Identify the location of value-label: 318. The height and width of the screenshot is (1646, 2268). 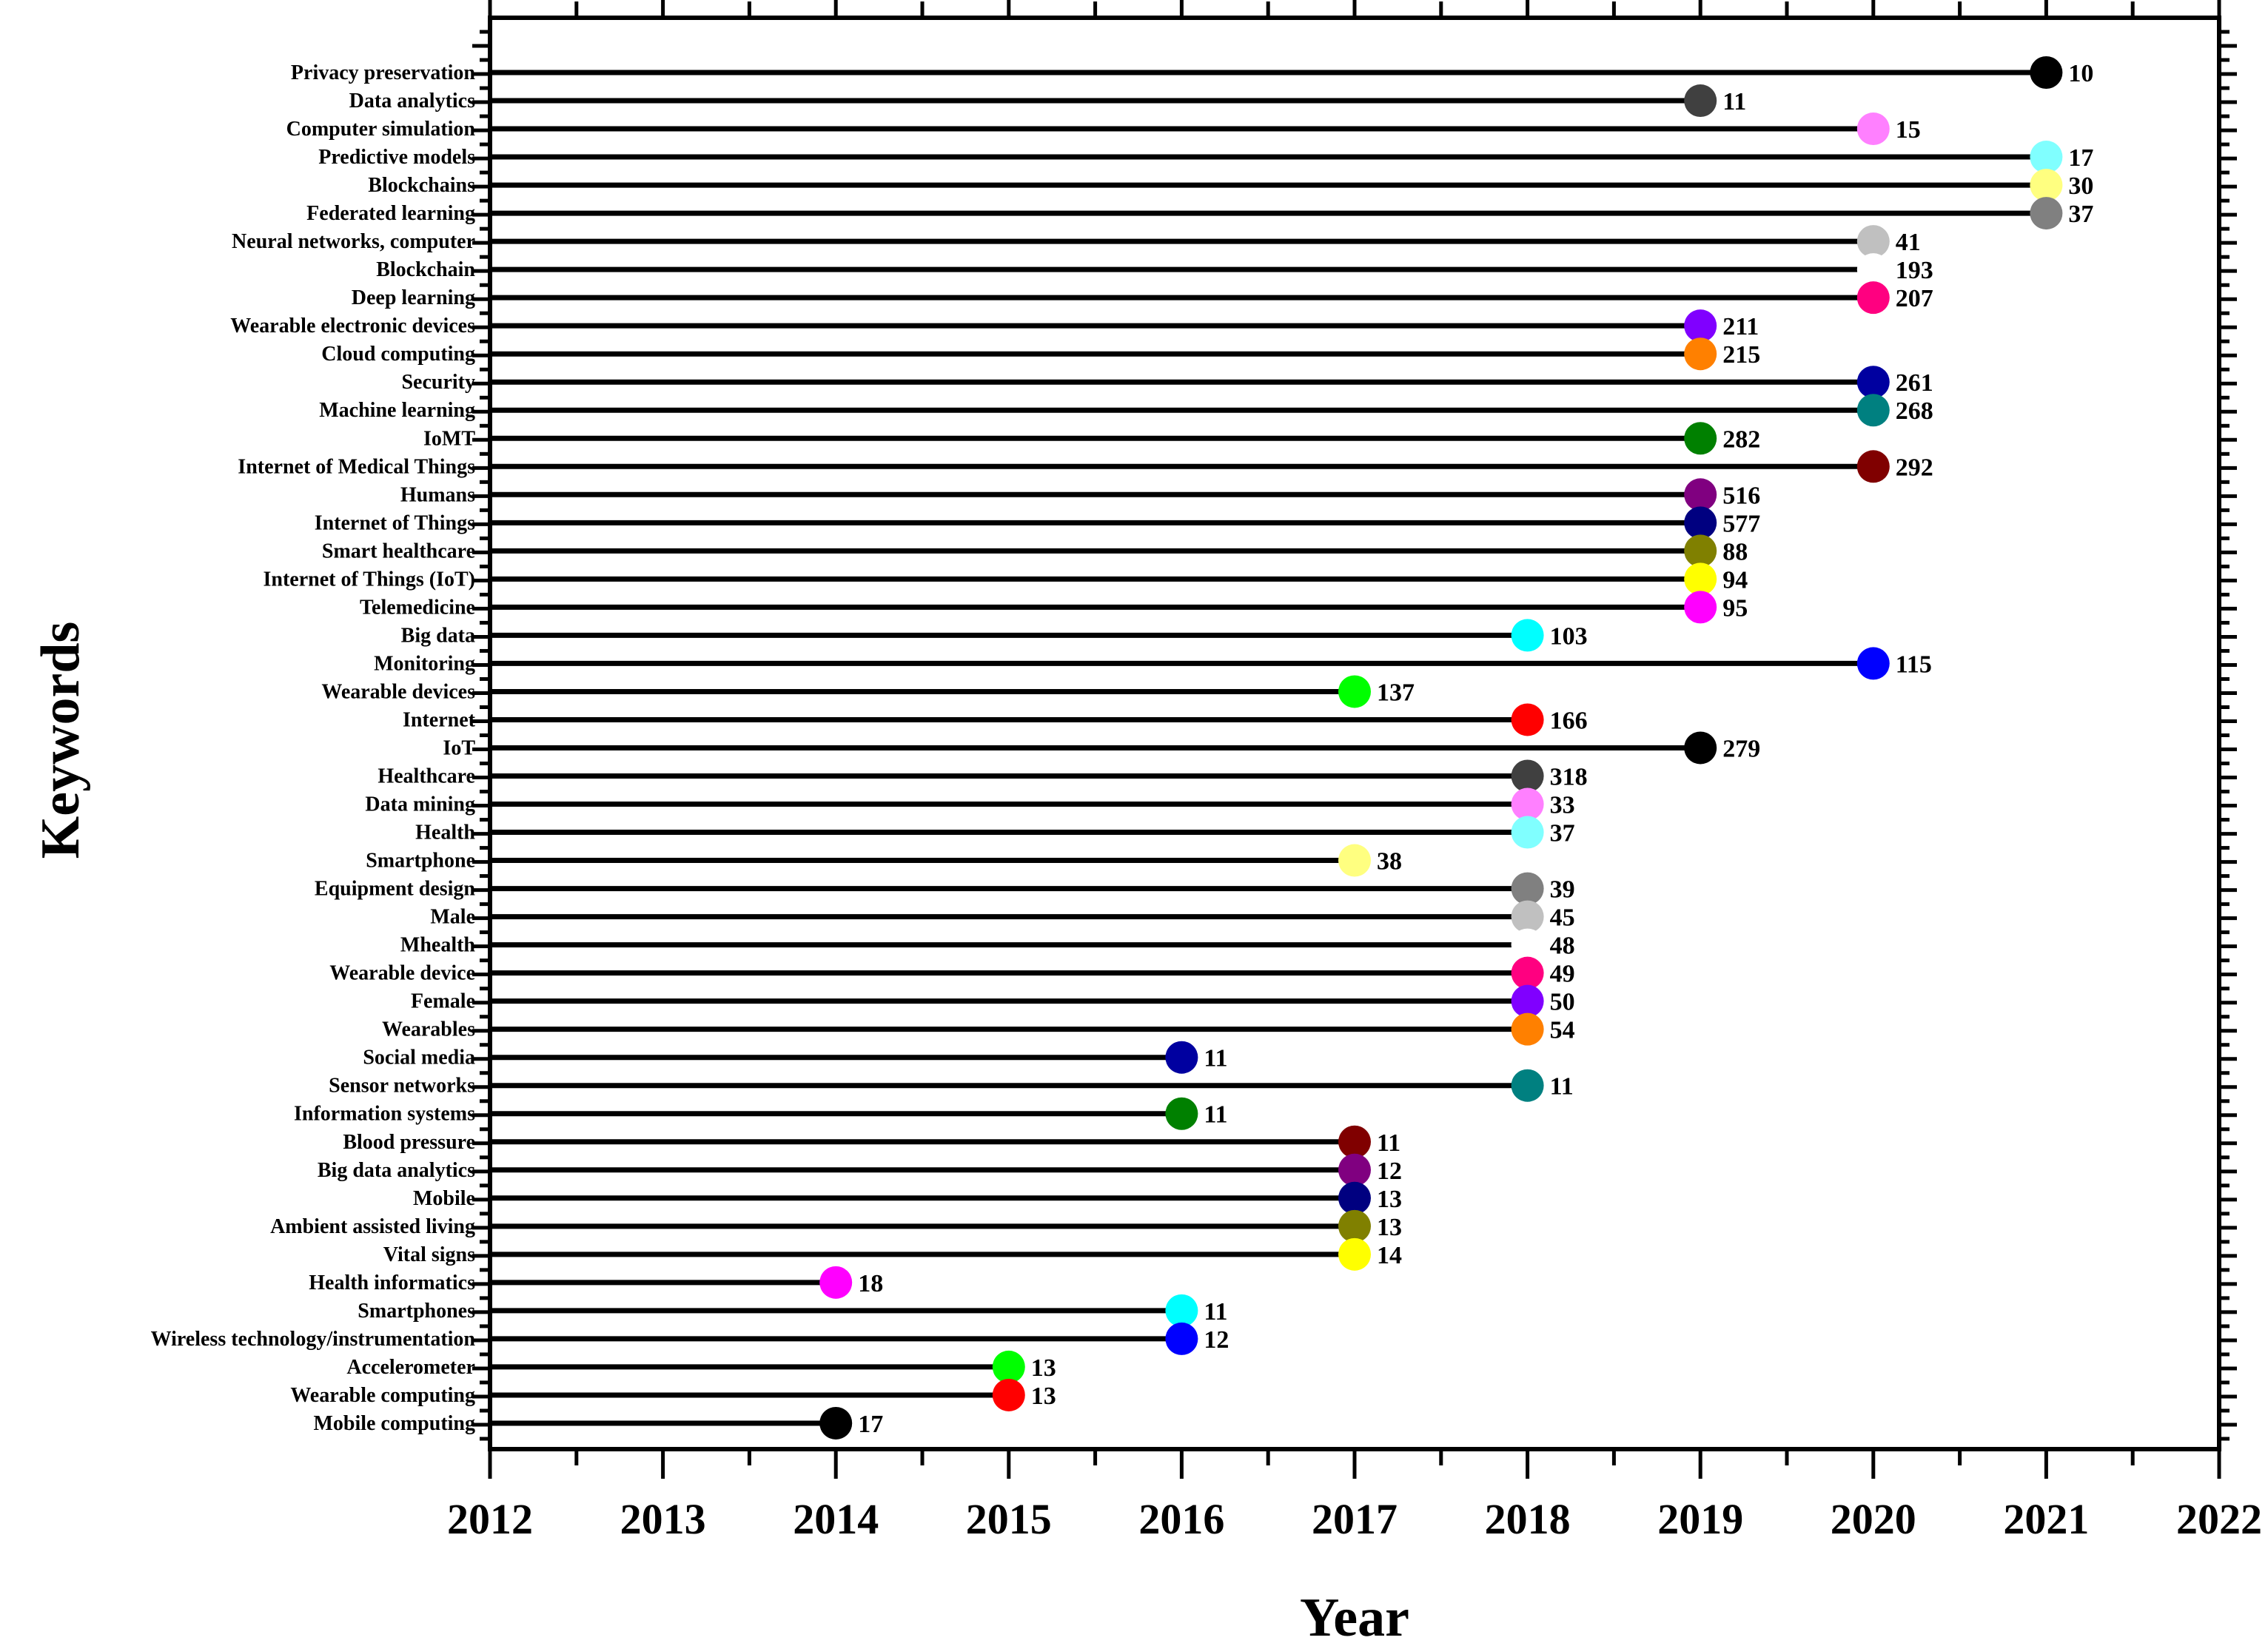
(1569, 777).